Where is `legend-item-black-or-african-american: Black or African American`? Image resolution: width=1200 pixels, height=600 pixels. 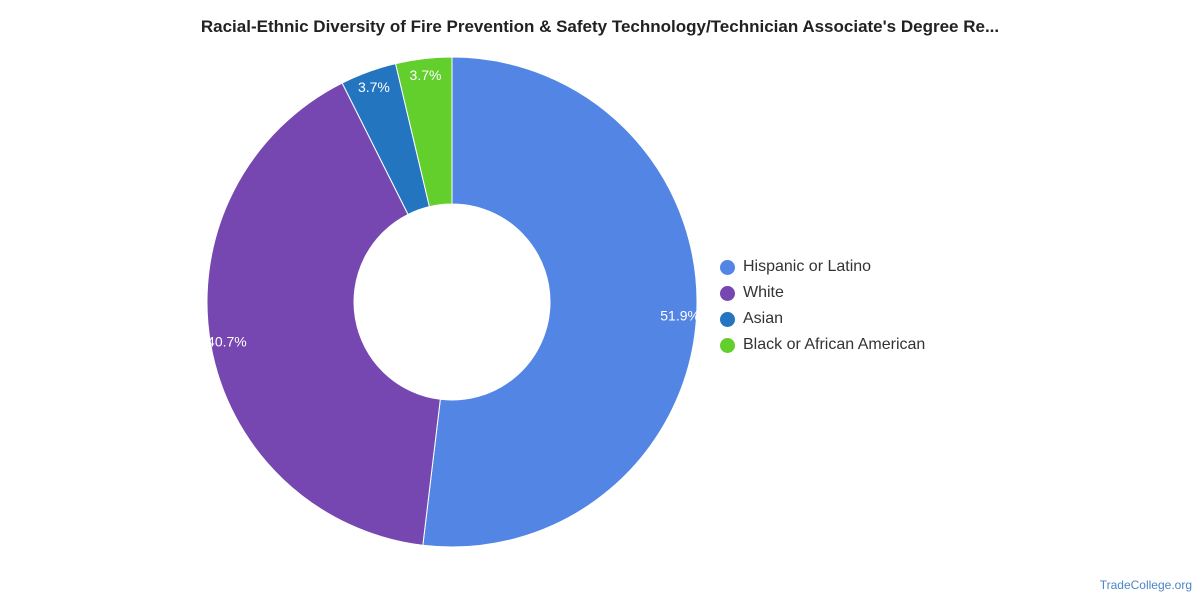
legend-item-black-or-african-american: Black or African American is located at coordinates (822, 345).